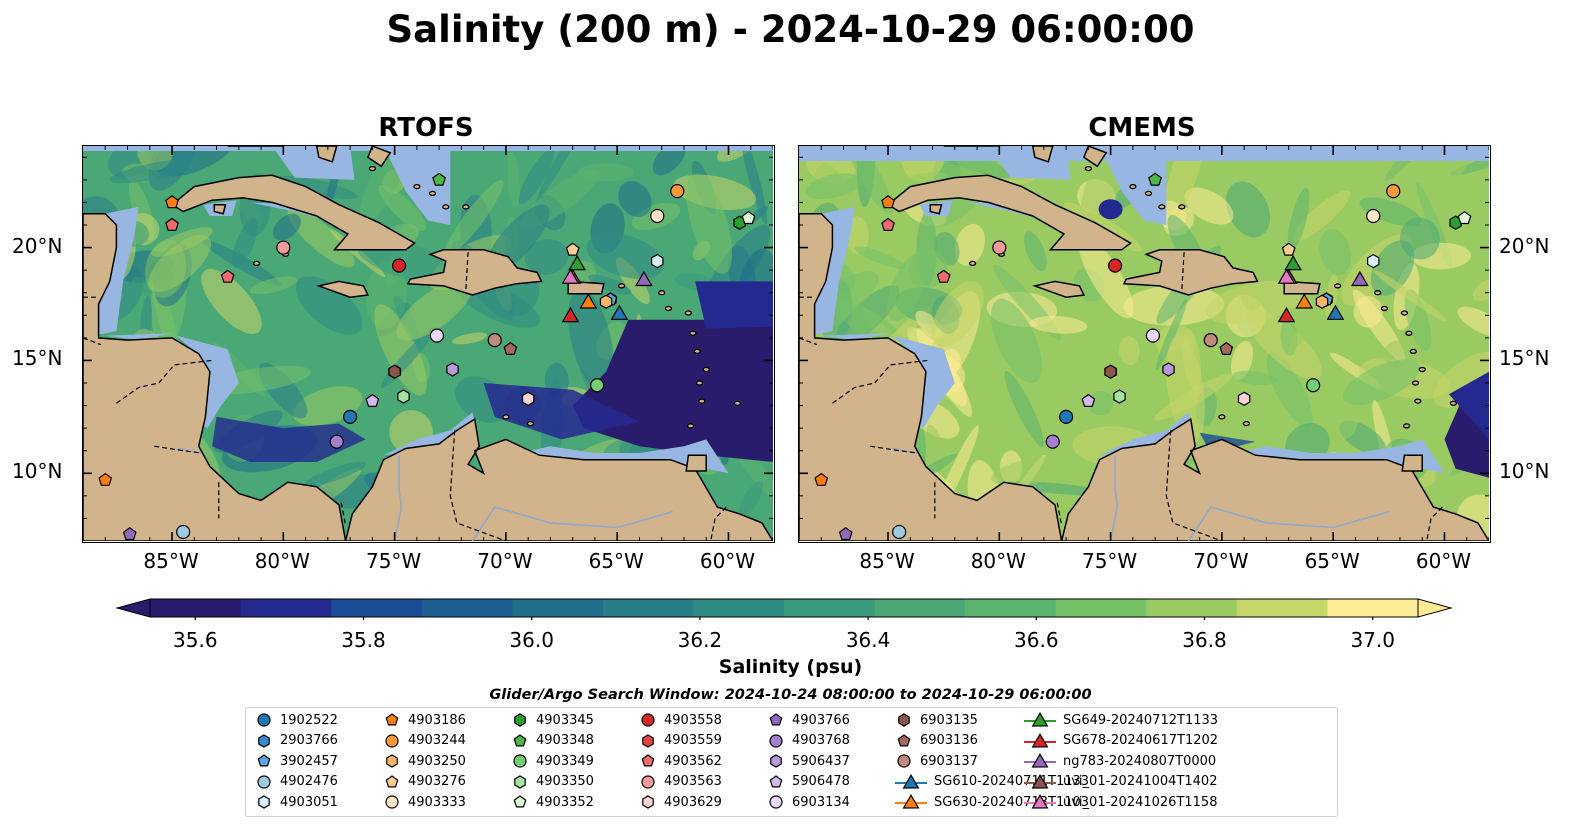 The height and width of the screenshot is (829, 1581). Describe the element at coordinates (700, 640) in the screenshot. I see `colorbar-tick-label: 36.2` at that location.